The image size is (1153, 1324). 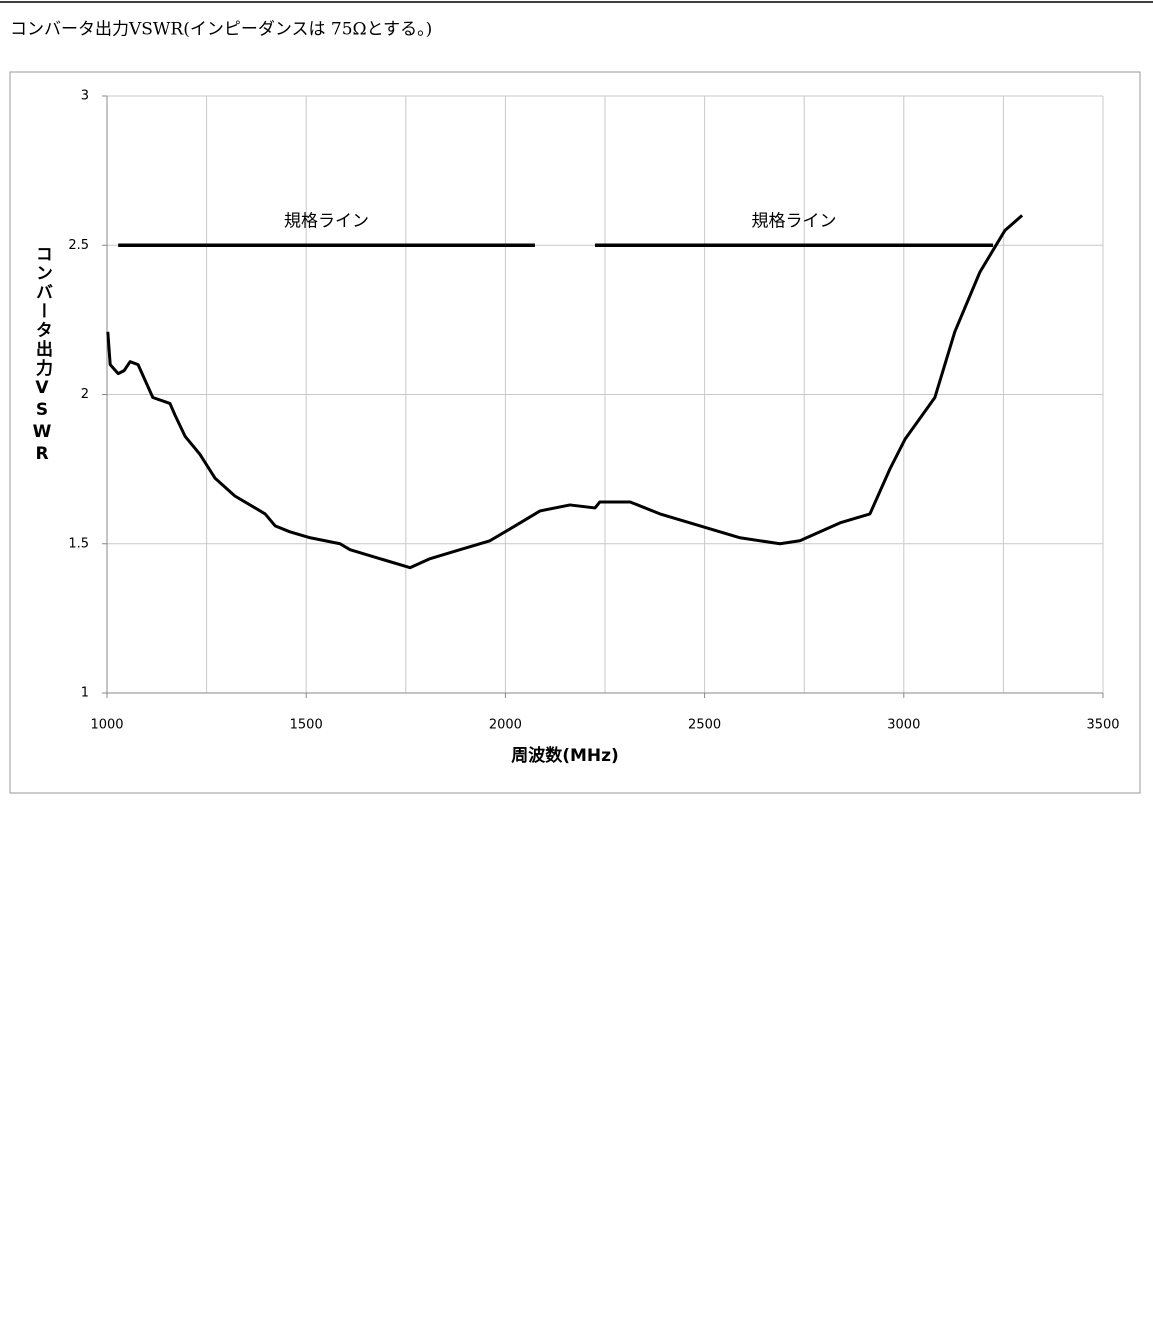 What do you see at coordinates (1102, 725) in the screenshot?
I see `x-tick-label: 3500` at bounding box center [1102, 725].